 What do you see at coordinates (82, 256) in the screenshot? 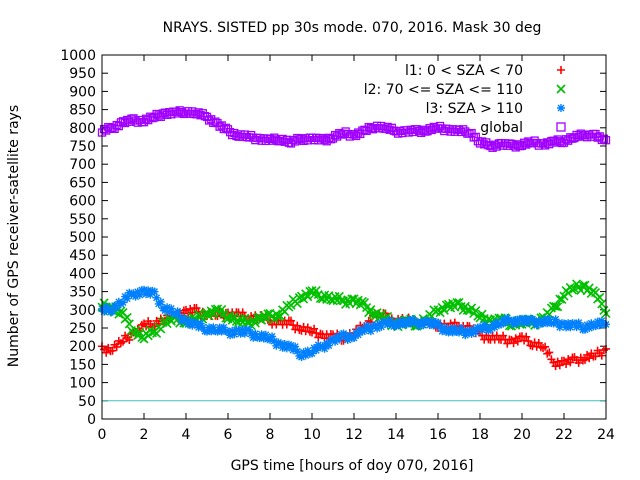
I see `y-tick-label: 450` at bounding box center [82, 256].